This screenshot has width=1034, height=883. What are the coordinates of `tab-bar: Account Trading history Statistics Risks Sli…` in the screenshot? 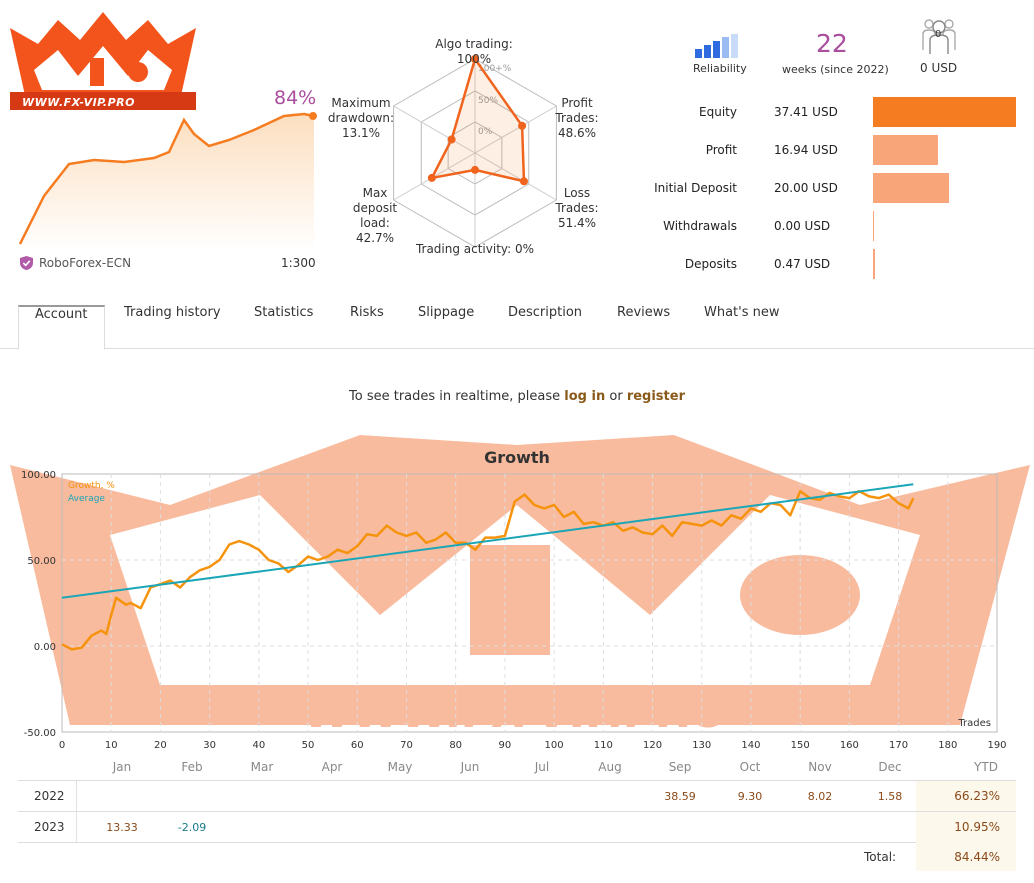 It's located at (517, 327).